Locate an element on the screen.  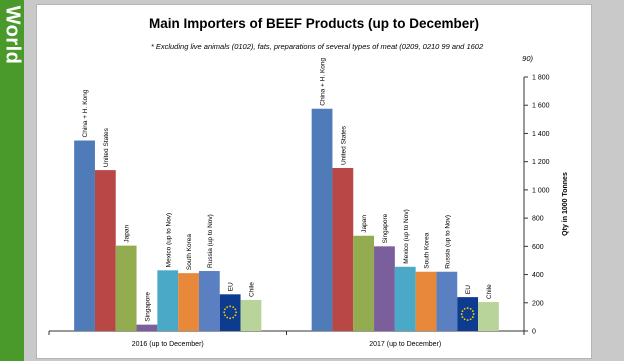
x-category-label: 2017 (up to December) is located at coordinates (405, 344).